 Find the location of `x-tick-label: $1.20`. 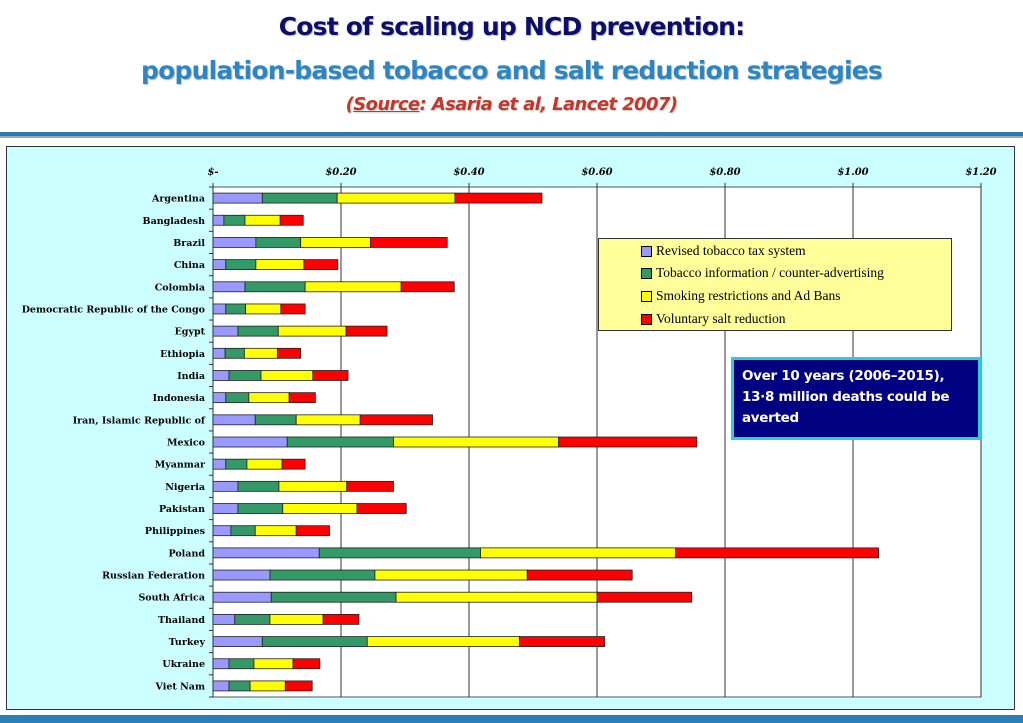

x-tick-label: $1.20 is located at coordinates (980, 172).